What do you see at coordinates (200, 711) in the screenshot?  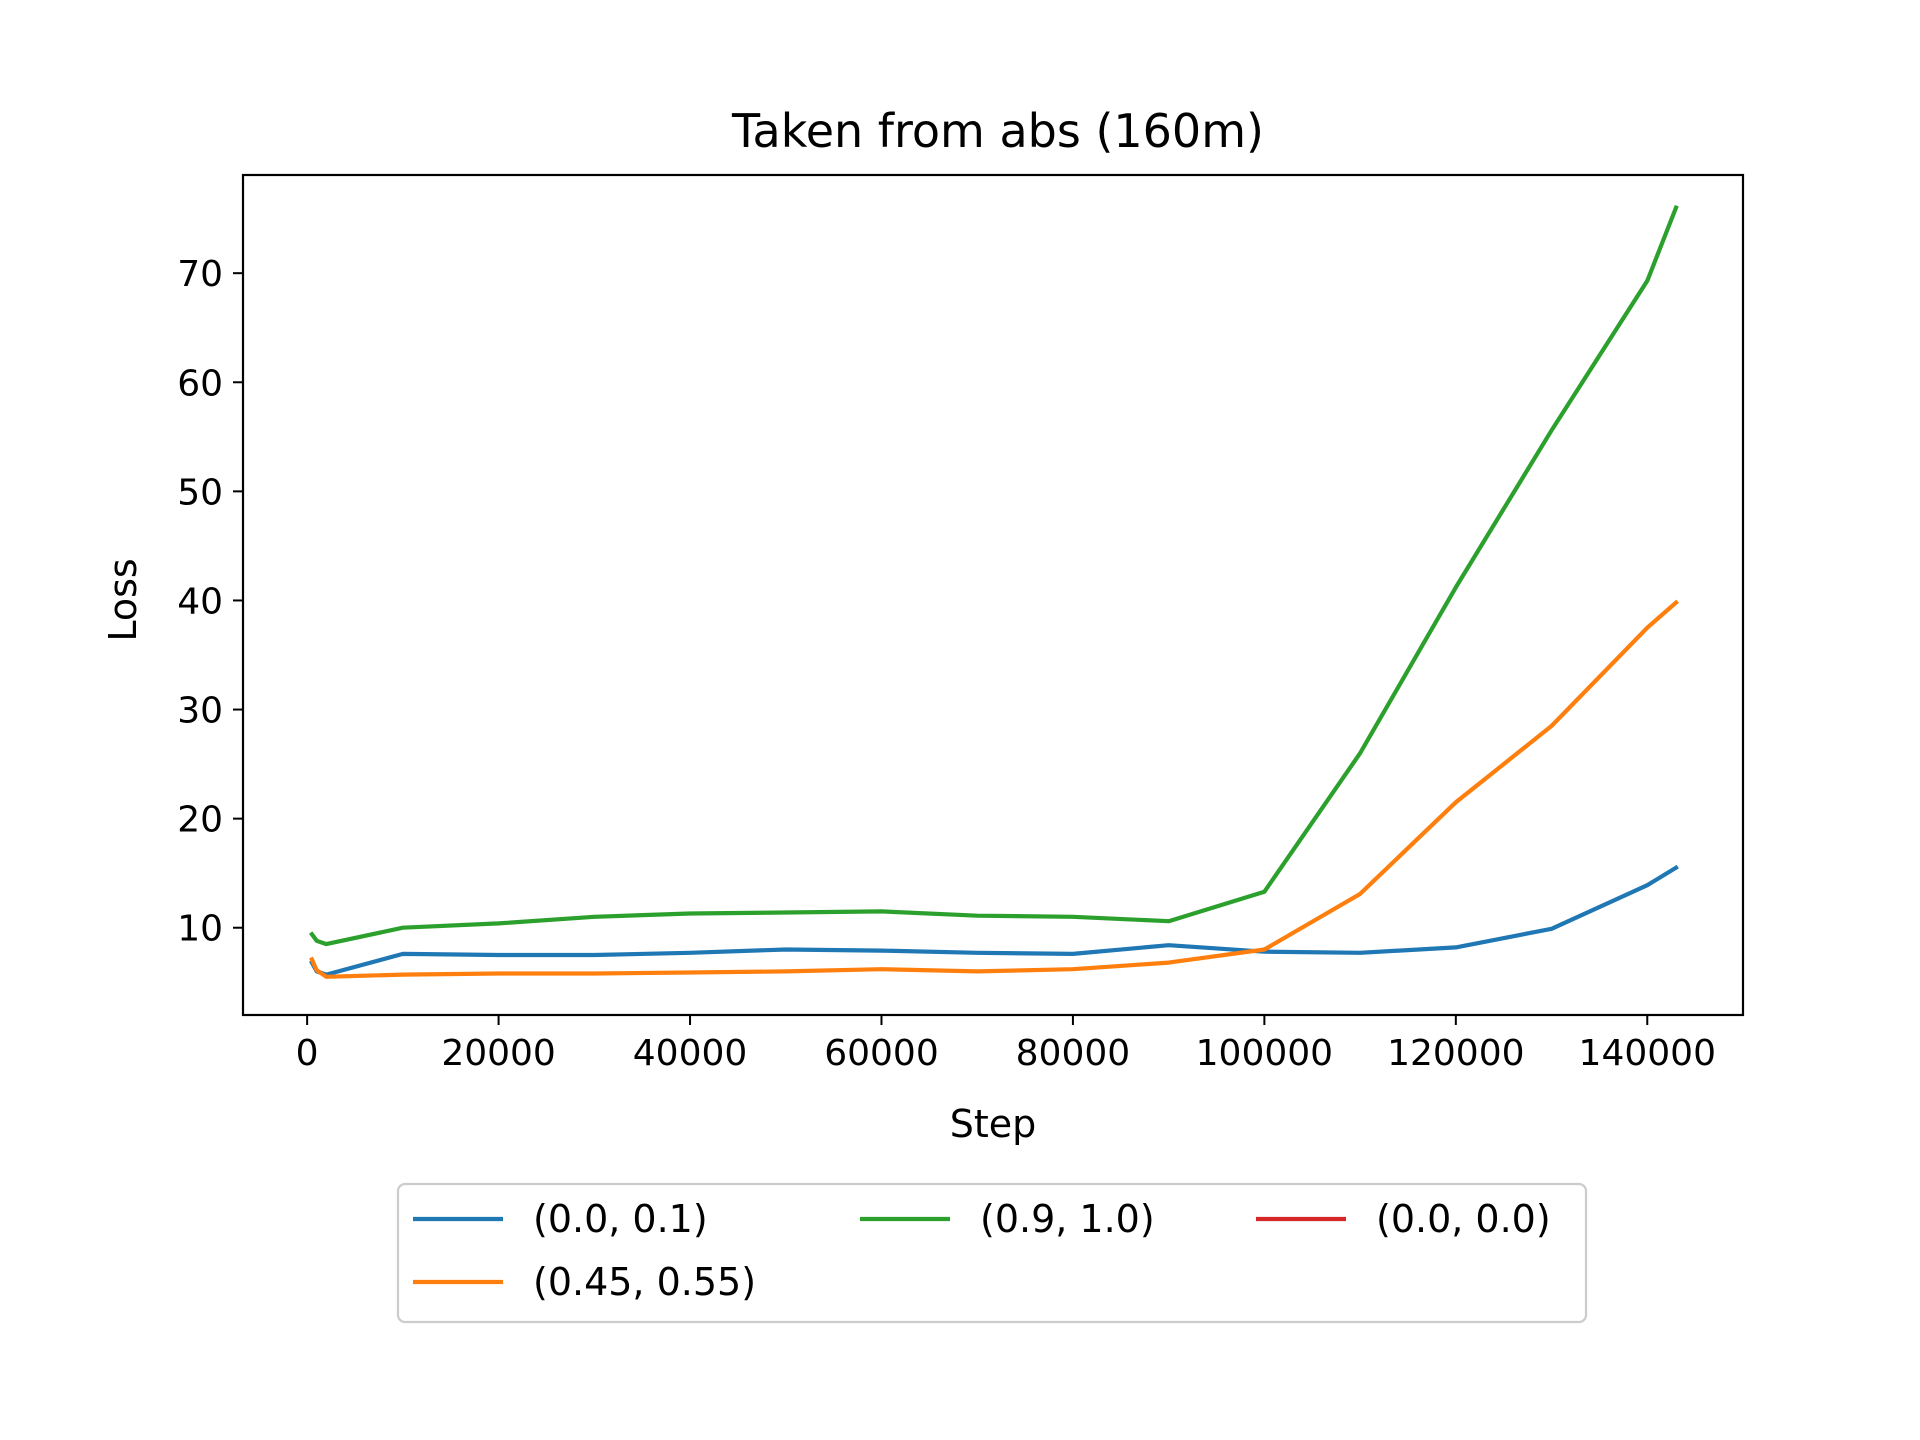 I see `y-tick-label-2: 30` at bounding box center [200, 711].